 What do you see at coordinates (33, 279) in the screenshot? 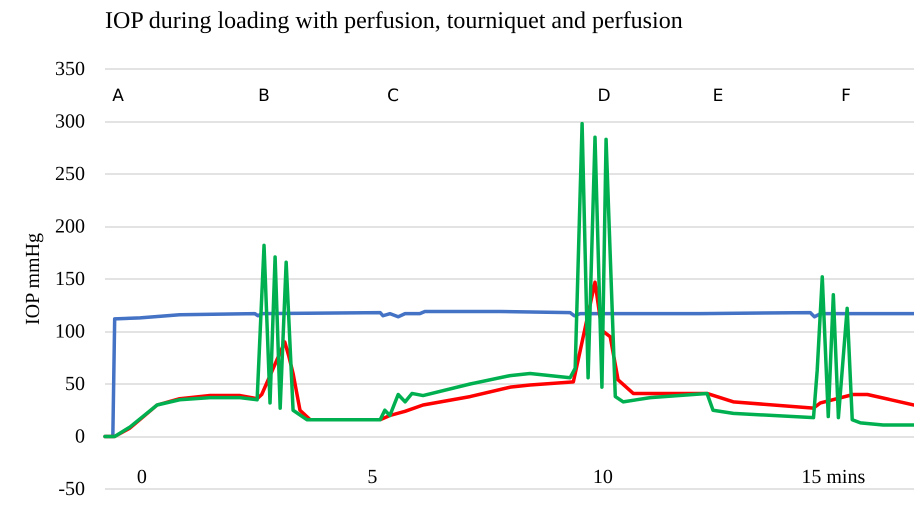
I see `y-axis-title: IOP mmHg` at bounding box center [33, 279].